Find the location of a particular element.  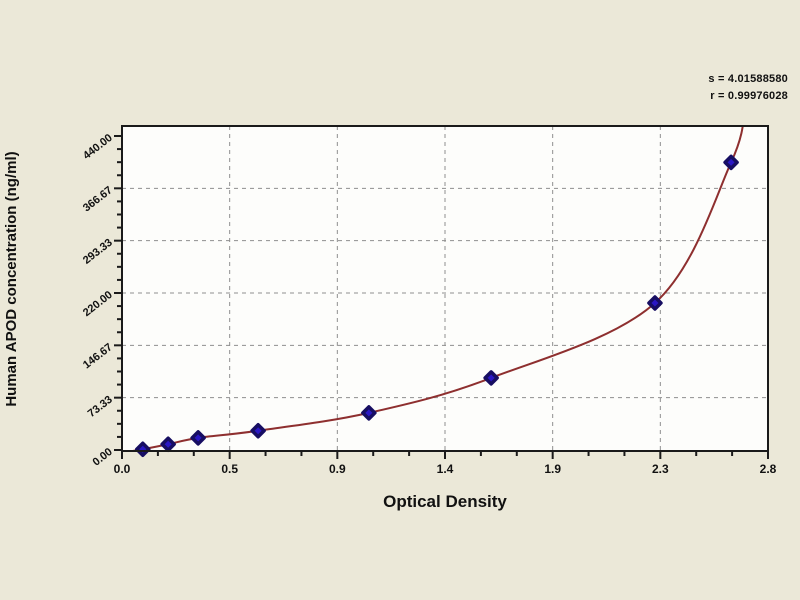

x-tick-label: 1.4 is located at coordinates (445, 469).